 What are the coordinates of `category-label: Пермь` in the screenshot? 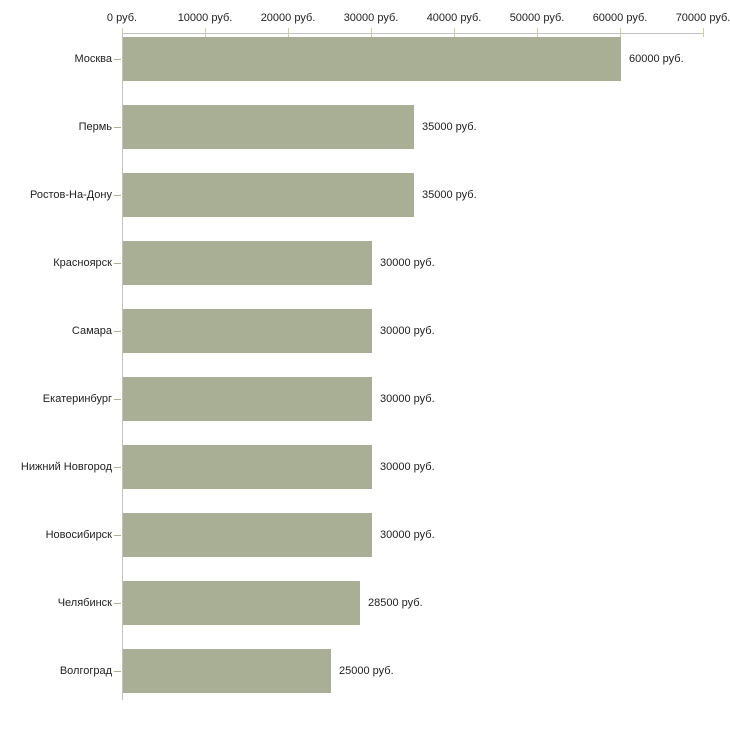 It's located at (95, 127).